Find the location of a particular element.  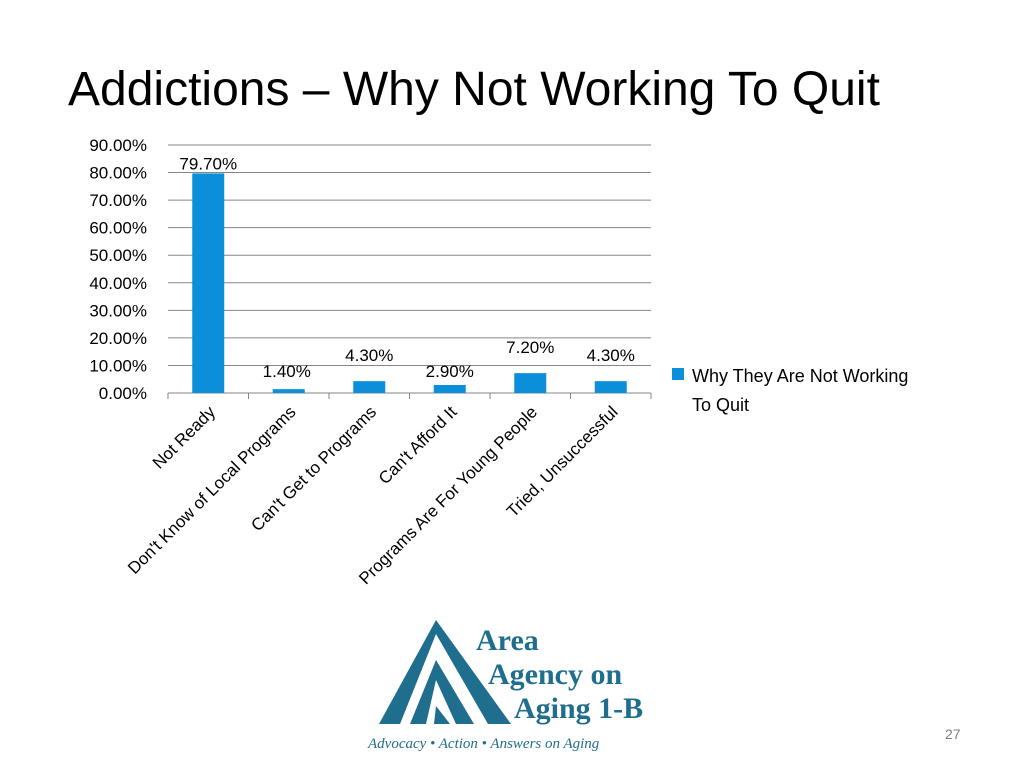

data-labels: 79.70% 1.40% 4.30% 2.90% 7.20% 4.30% is located at coordinates (406, 267).